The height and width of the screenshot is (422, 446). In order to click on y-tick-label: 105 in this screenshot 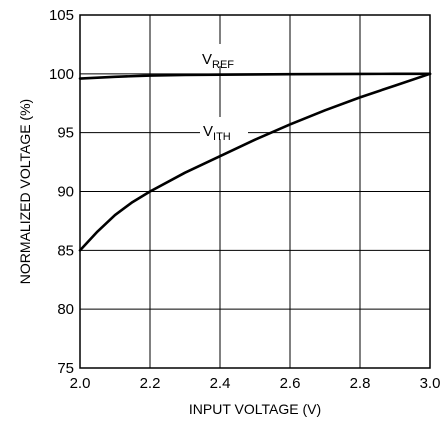, I will do `click(61, 15)`.